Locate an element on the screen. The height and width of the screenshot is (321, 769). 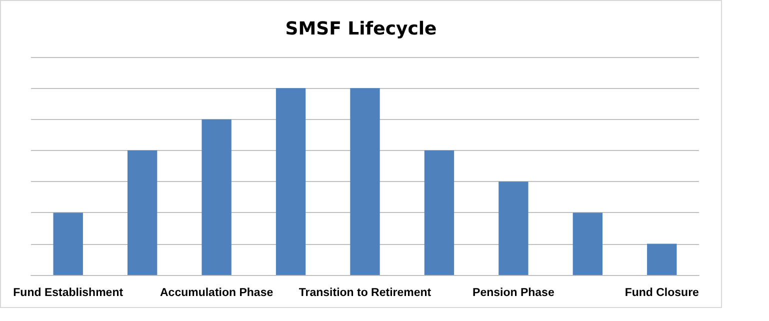
x-tick-label: Accumulation Phase is located at coordinates (217, 293).